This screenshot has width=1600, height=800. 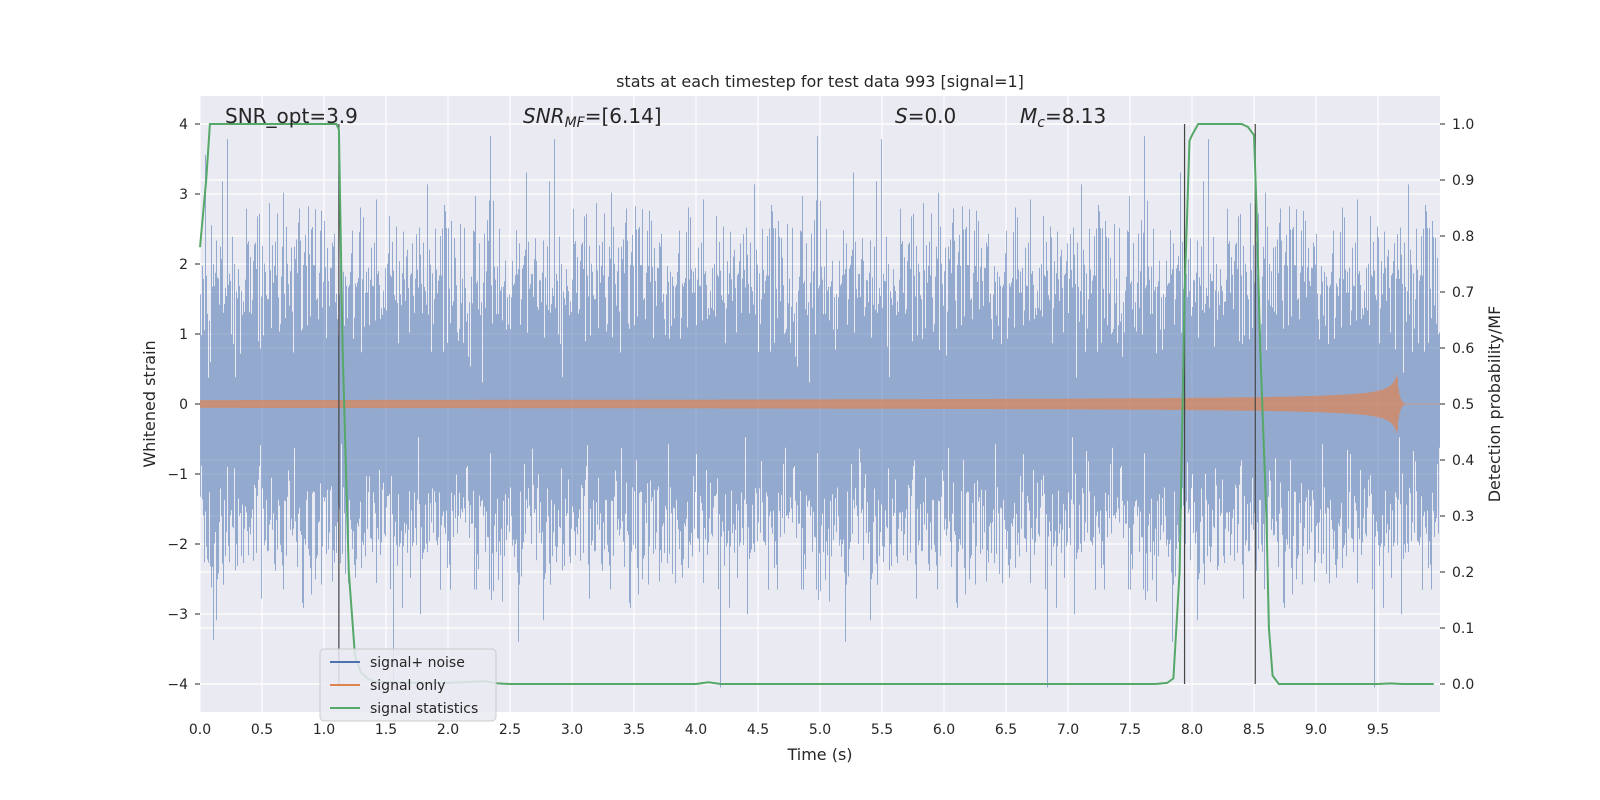 What do you see at coordinates (386, 730) in the screenshot?
I see `x-tick-label: 1.5` at bounding box center [386, 730].